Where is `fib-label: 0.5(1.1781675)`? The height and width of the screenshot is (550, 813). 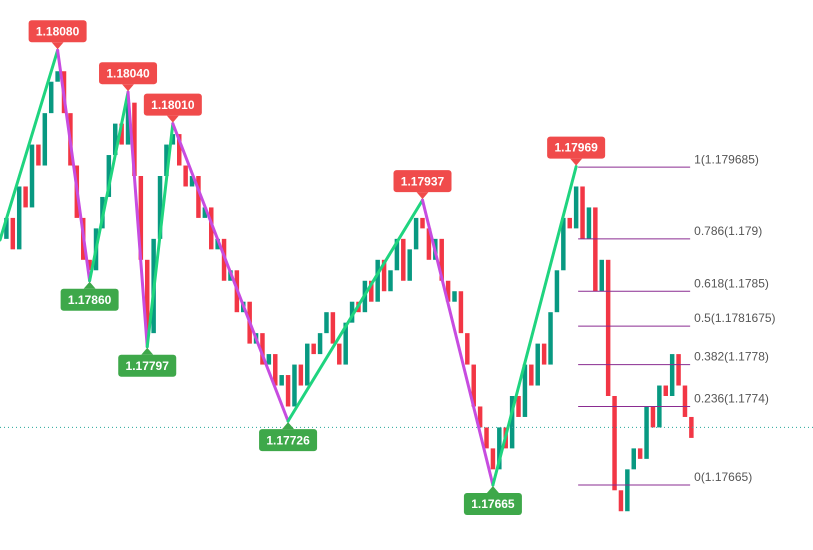 fib-label: 0.5(1.1781675) is located at coordinates (734, 318).